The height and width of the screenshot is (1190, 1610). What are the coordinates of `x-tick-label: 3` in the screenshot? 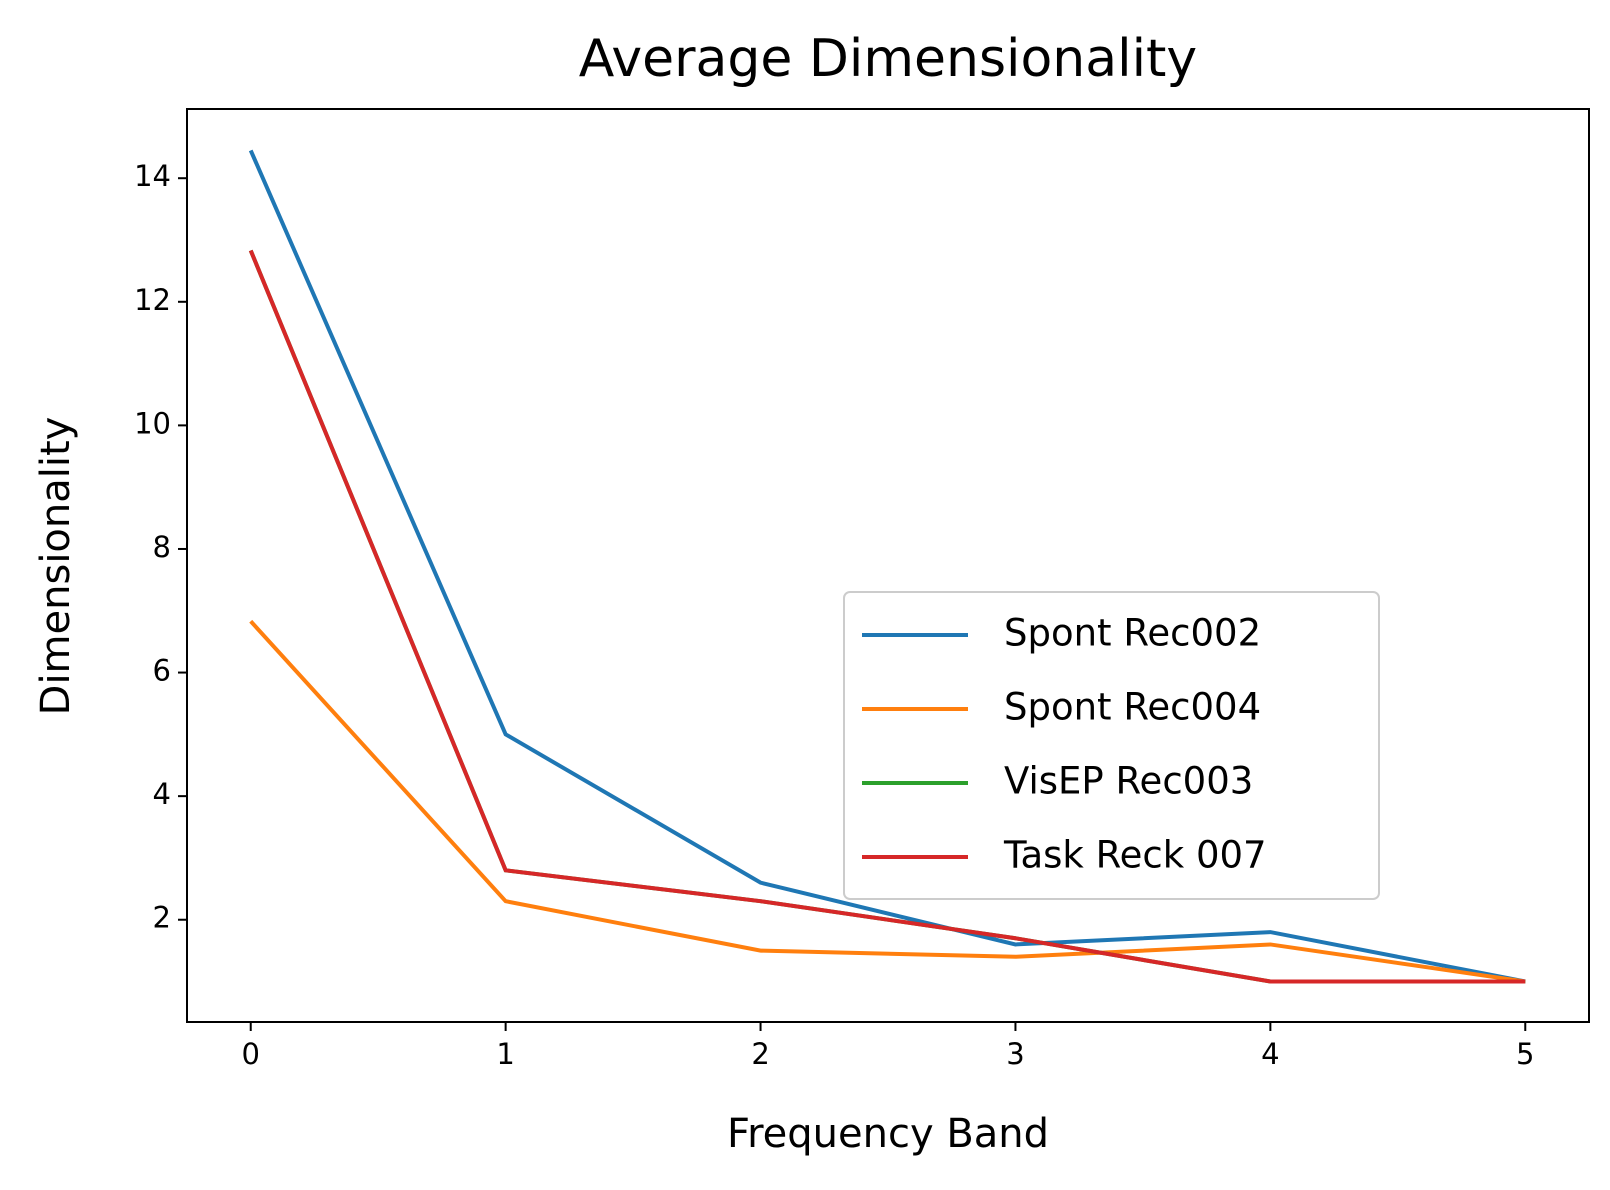 It's located at (1015, 1054).